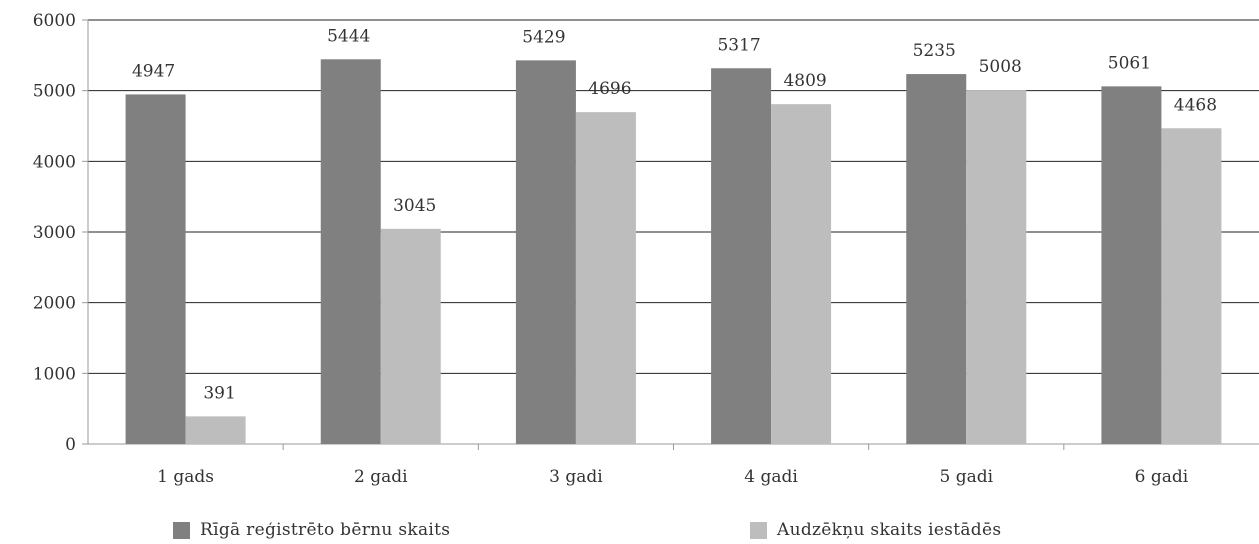  I want to click on data-label-series-2: 391, so click(219, 393).